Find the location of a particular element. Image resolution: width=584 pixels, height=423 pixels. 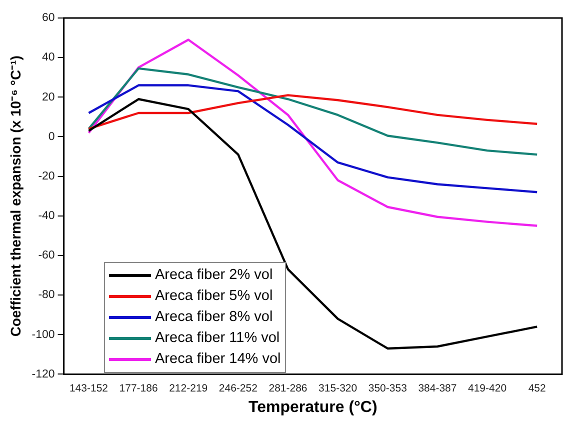

y-tick-label: -20 is located at coordinates (46, 176).